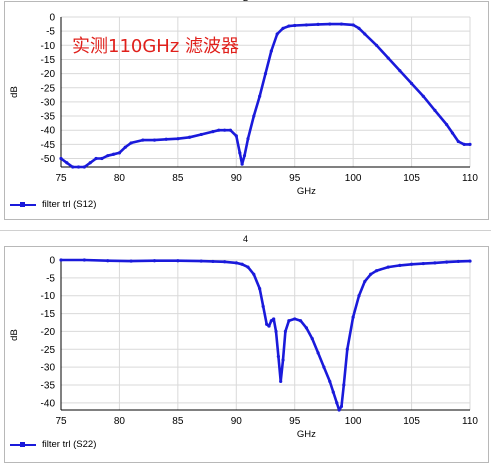 The height and width of the screenshot is (465, 491). I want to click on y-axis-label: dB, so click(14, 335).